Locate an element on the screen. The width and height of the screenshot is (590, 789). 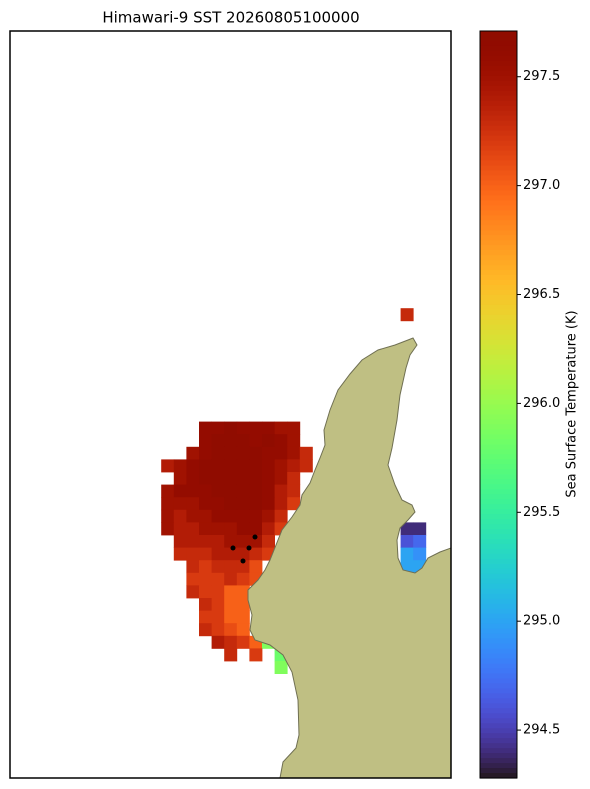
colorbar-tick-label: 295.5 is located at coordinates (541, 512).